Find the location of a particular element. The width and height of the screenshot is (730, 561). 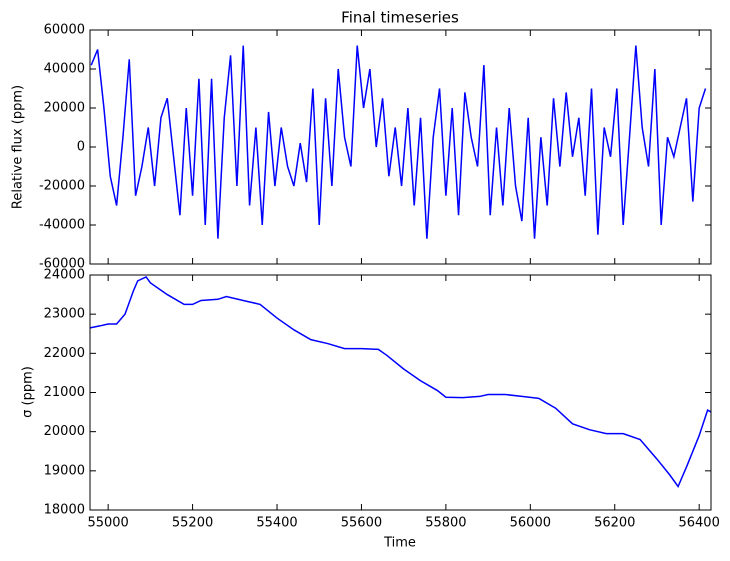

x-tick-label: 56000 is located at coordinates (530, 523).